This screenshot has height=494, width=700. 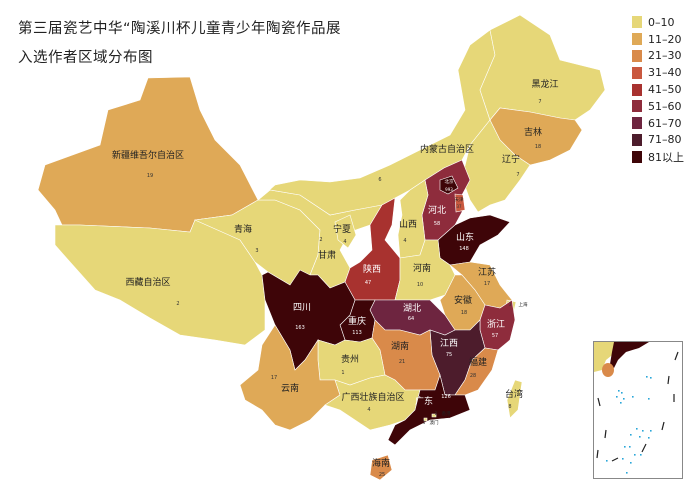 What do you see at coordinates (382, 475) in the screenshot?
I see `region-value-hainan: 25` at bounding box center [382, 475].